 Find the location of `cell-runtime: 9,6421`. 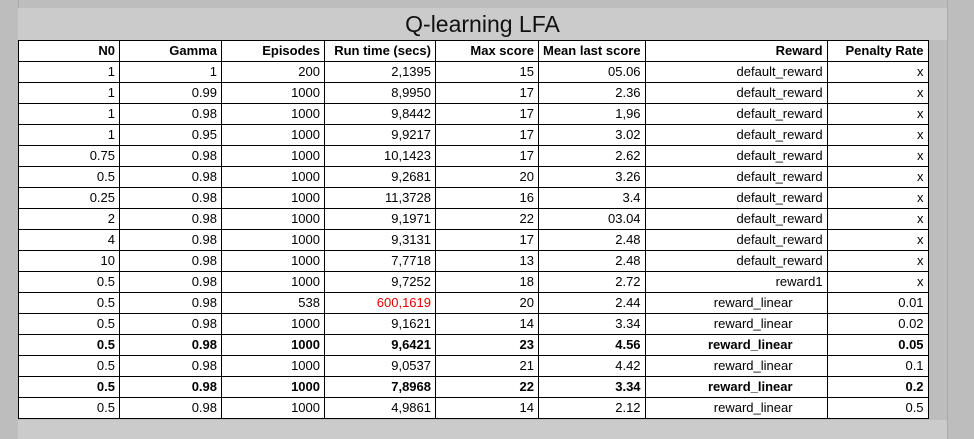

cell-runtime: 9,6421 is located at coordinates (380, 345).